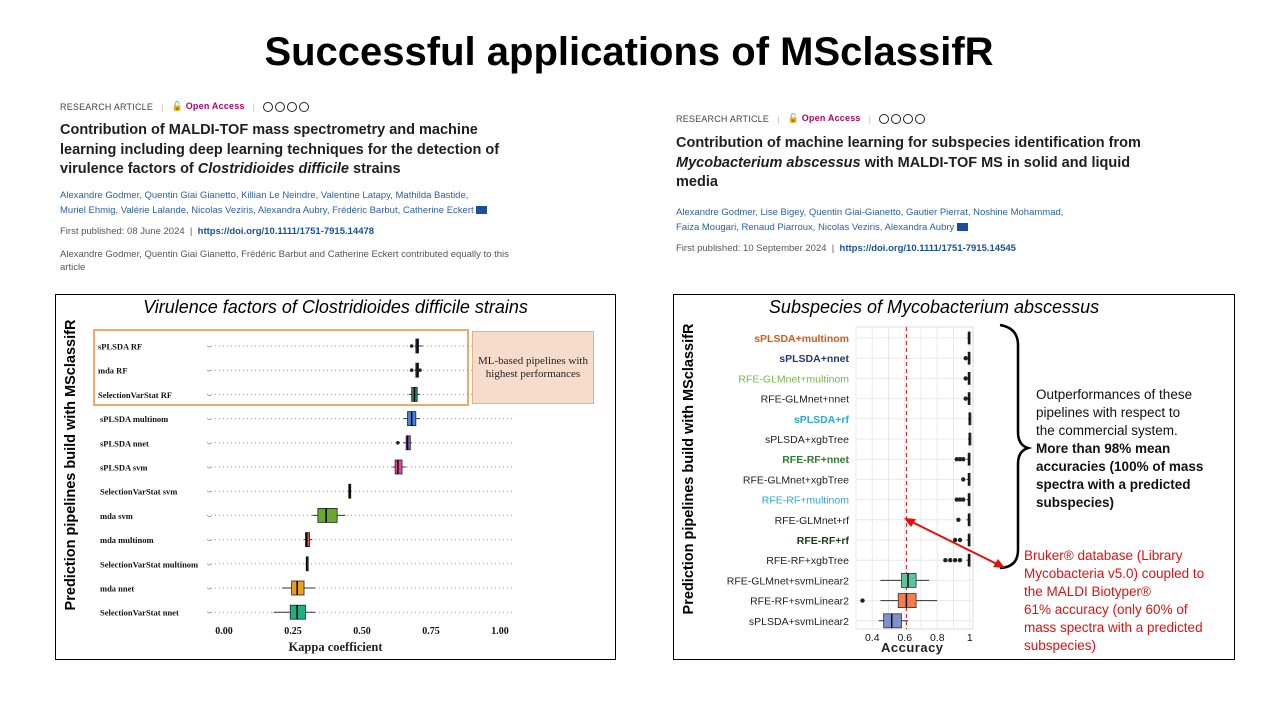 The image size is (1280, 720). What do you see at coordinates (120, 347) in the screenshot?
I see `category-label: sPLSDA RF` at bounding box center [120, 347].